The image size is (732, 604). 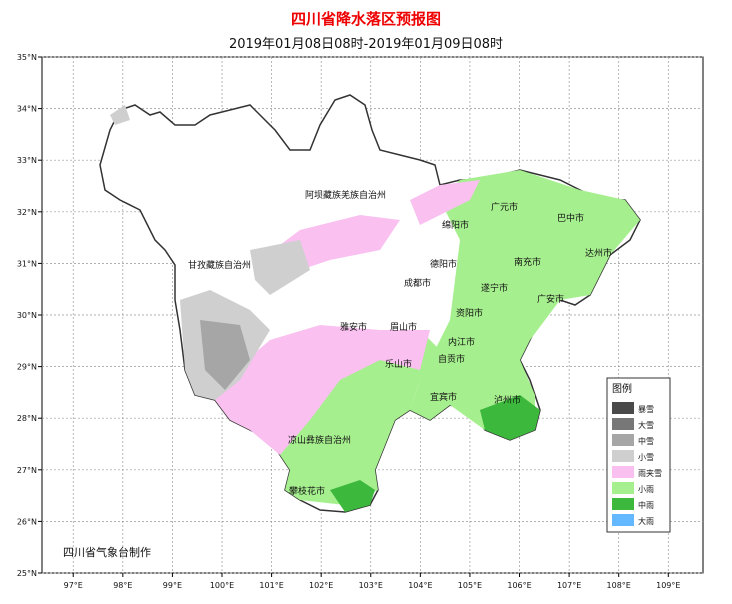 I want to click on credit: 四川省气象台制作, so click(x=107, y=552).